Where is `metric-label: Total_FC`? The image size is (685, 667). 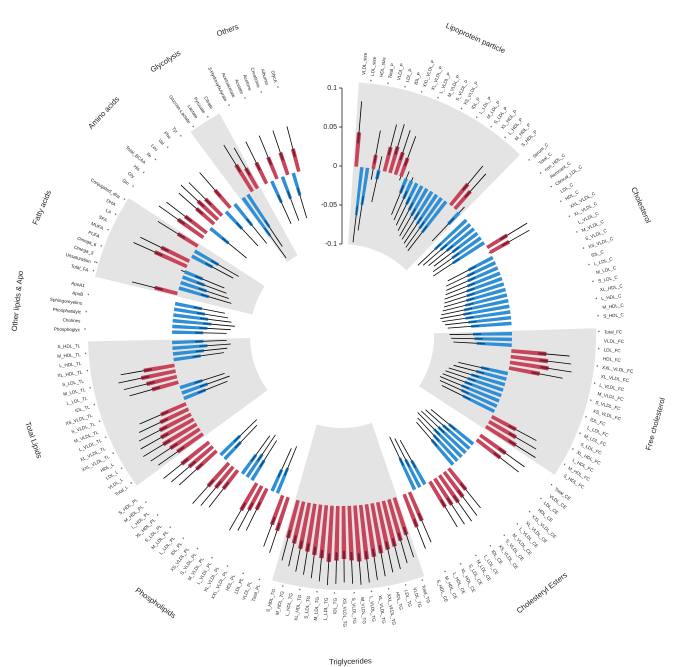
metric-label: Total_FC is located at coordinates (613, 331).